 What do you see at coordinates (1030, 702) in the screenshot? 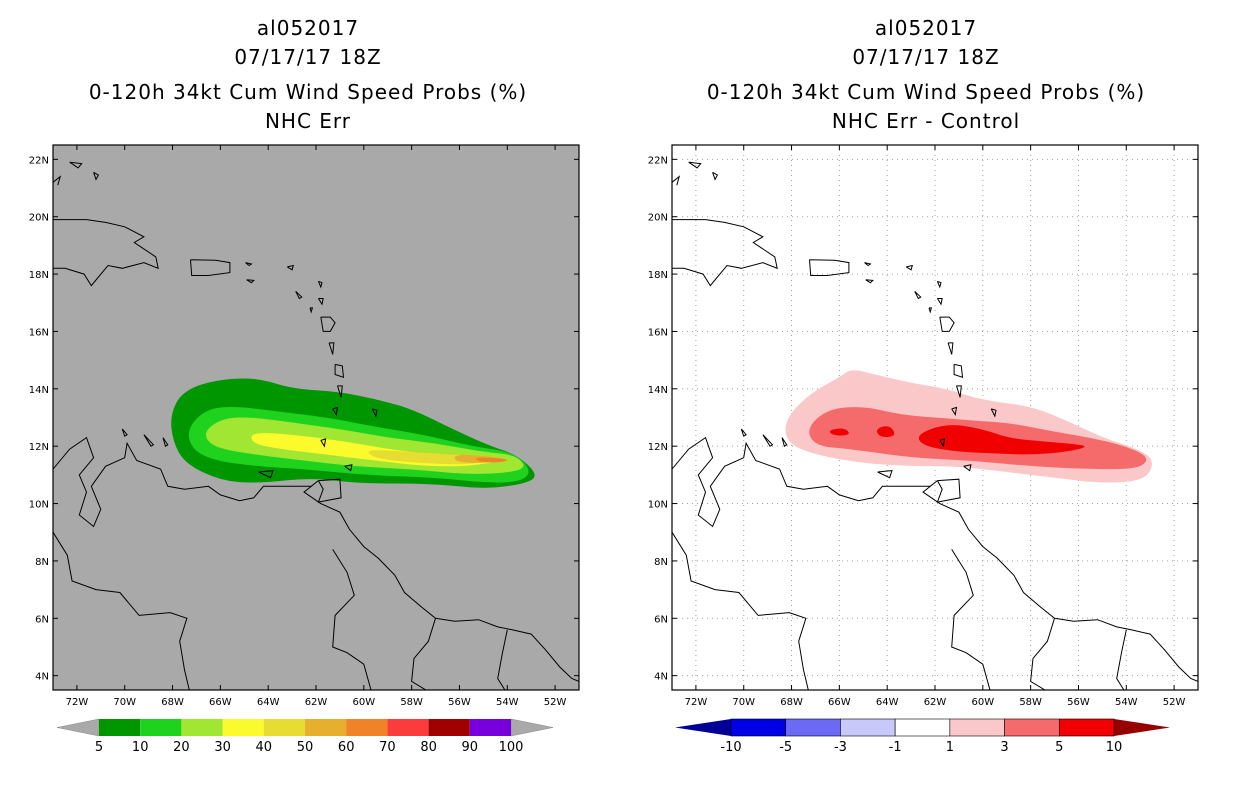
I see `right-x-tick-label: 58W` at bounding box center [1030, 702].